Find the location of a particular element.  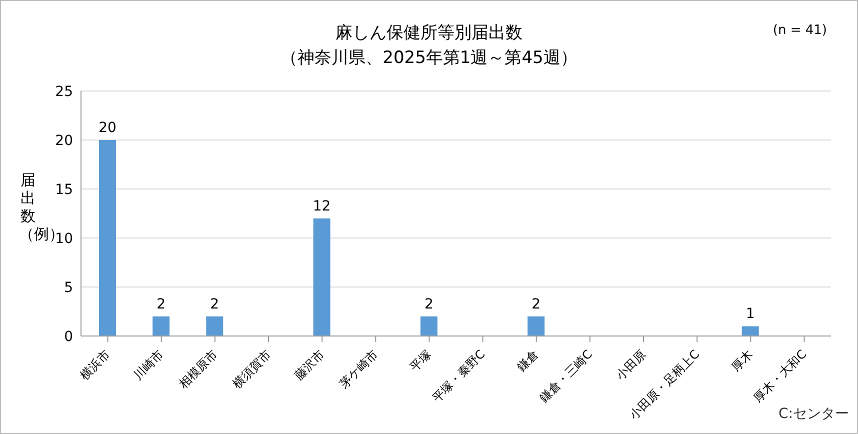

x-tick-label: 平塚 is located at coordinates (420, 360).